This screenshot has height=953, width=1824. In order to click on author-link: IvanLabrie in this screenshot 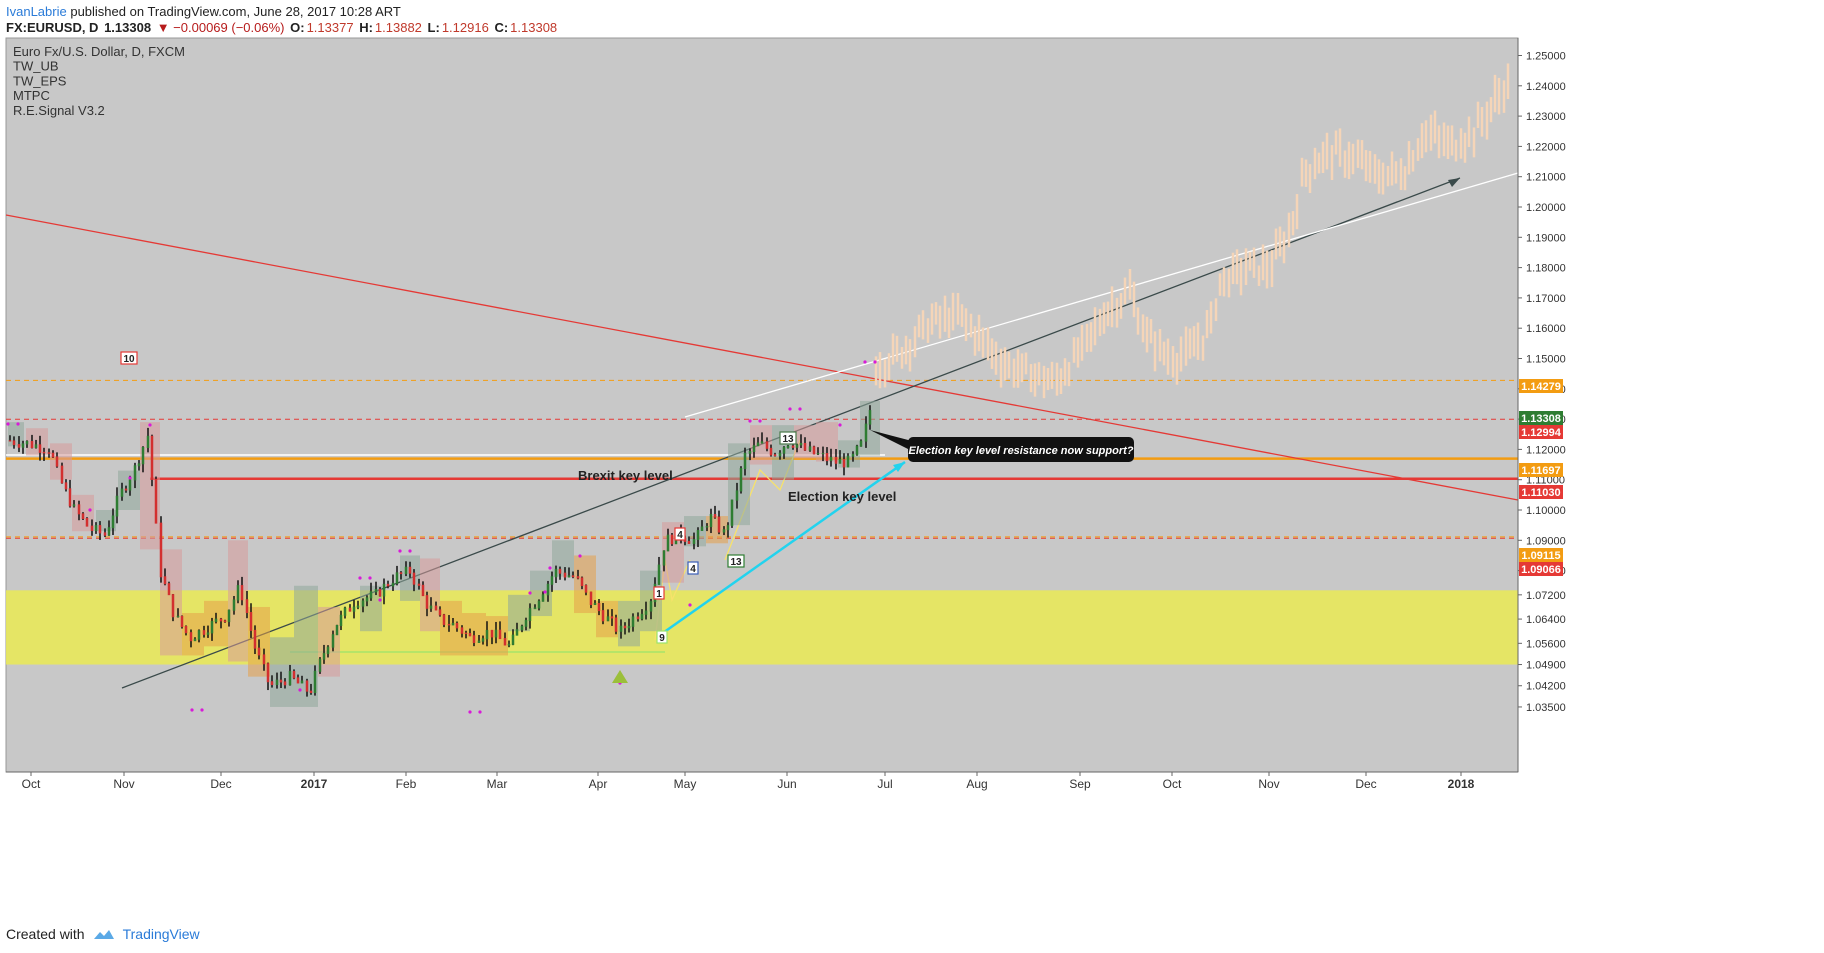, I will do `click(36, 11)`.